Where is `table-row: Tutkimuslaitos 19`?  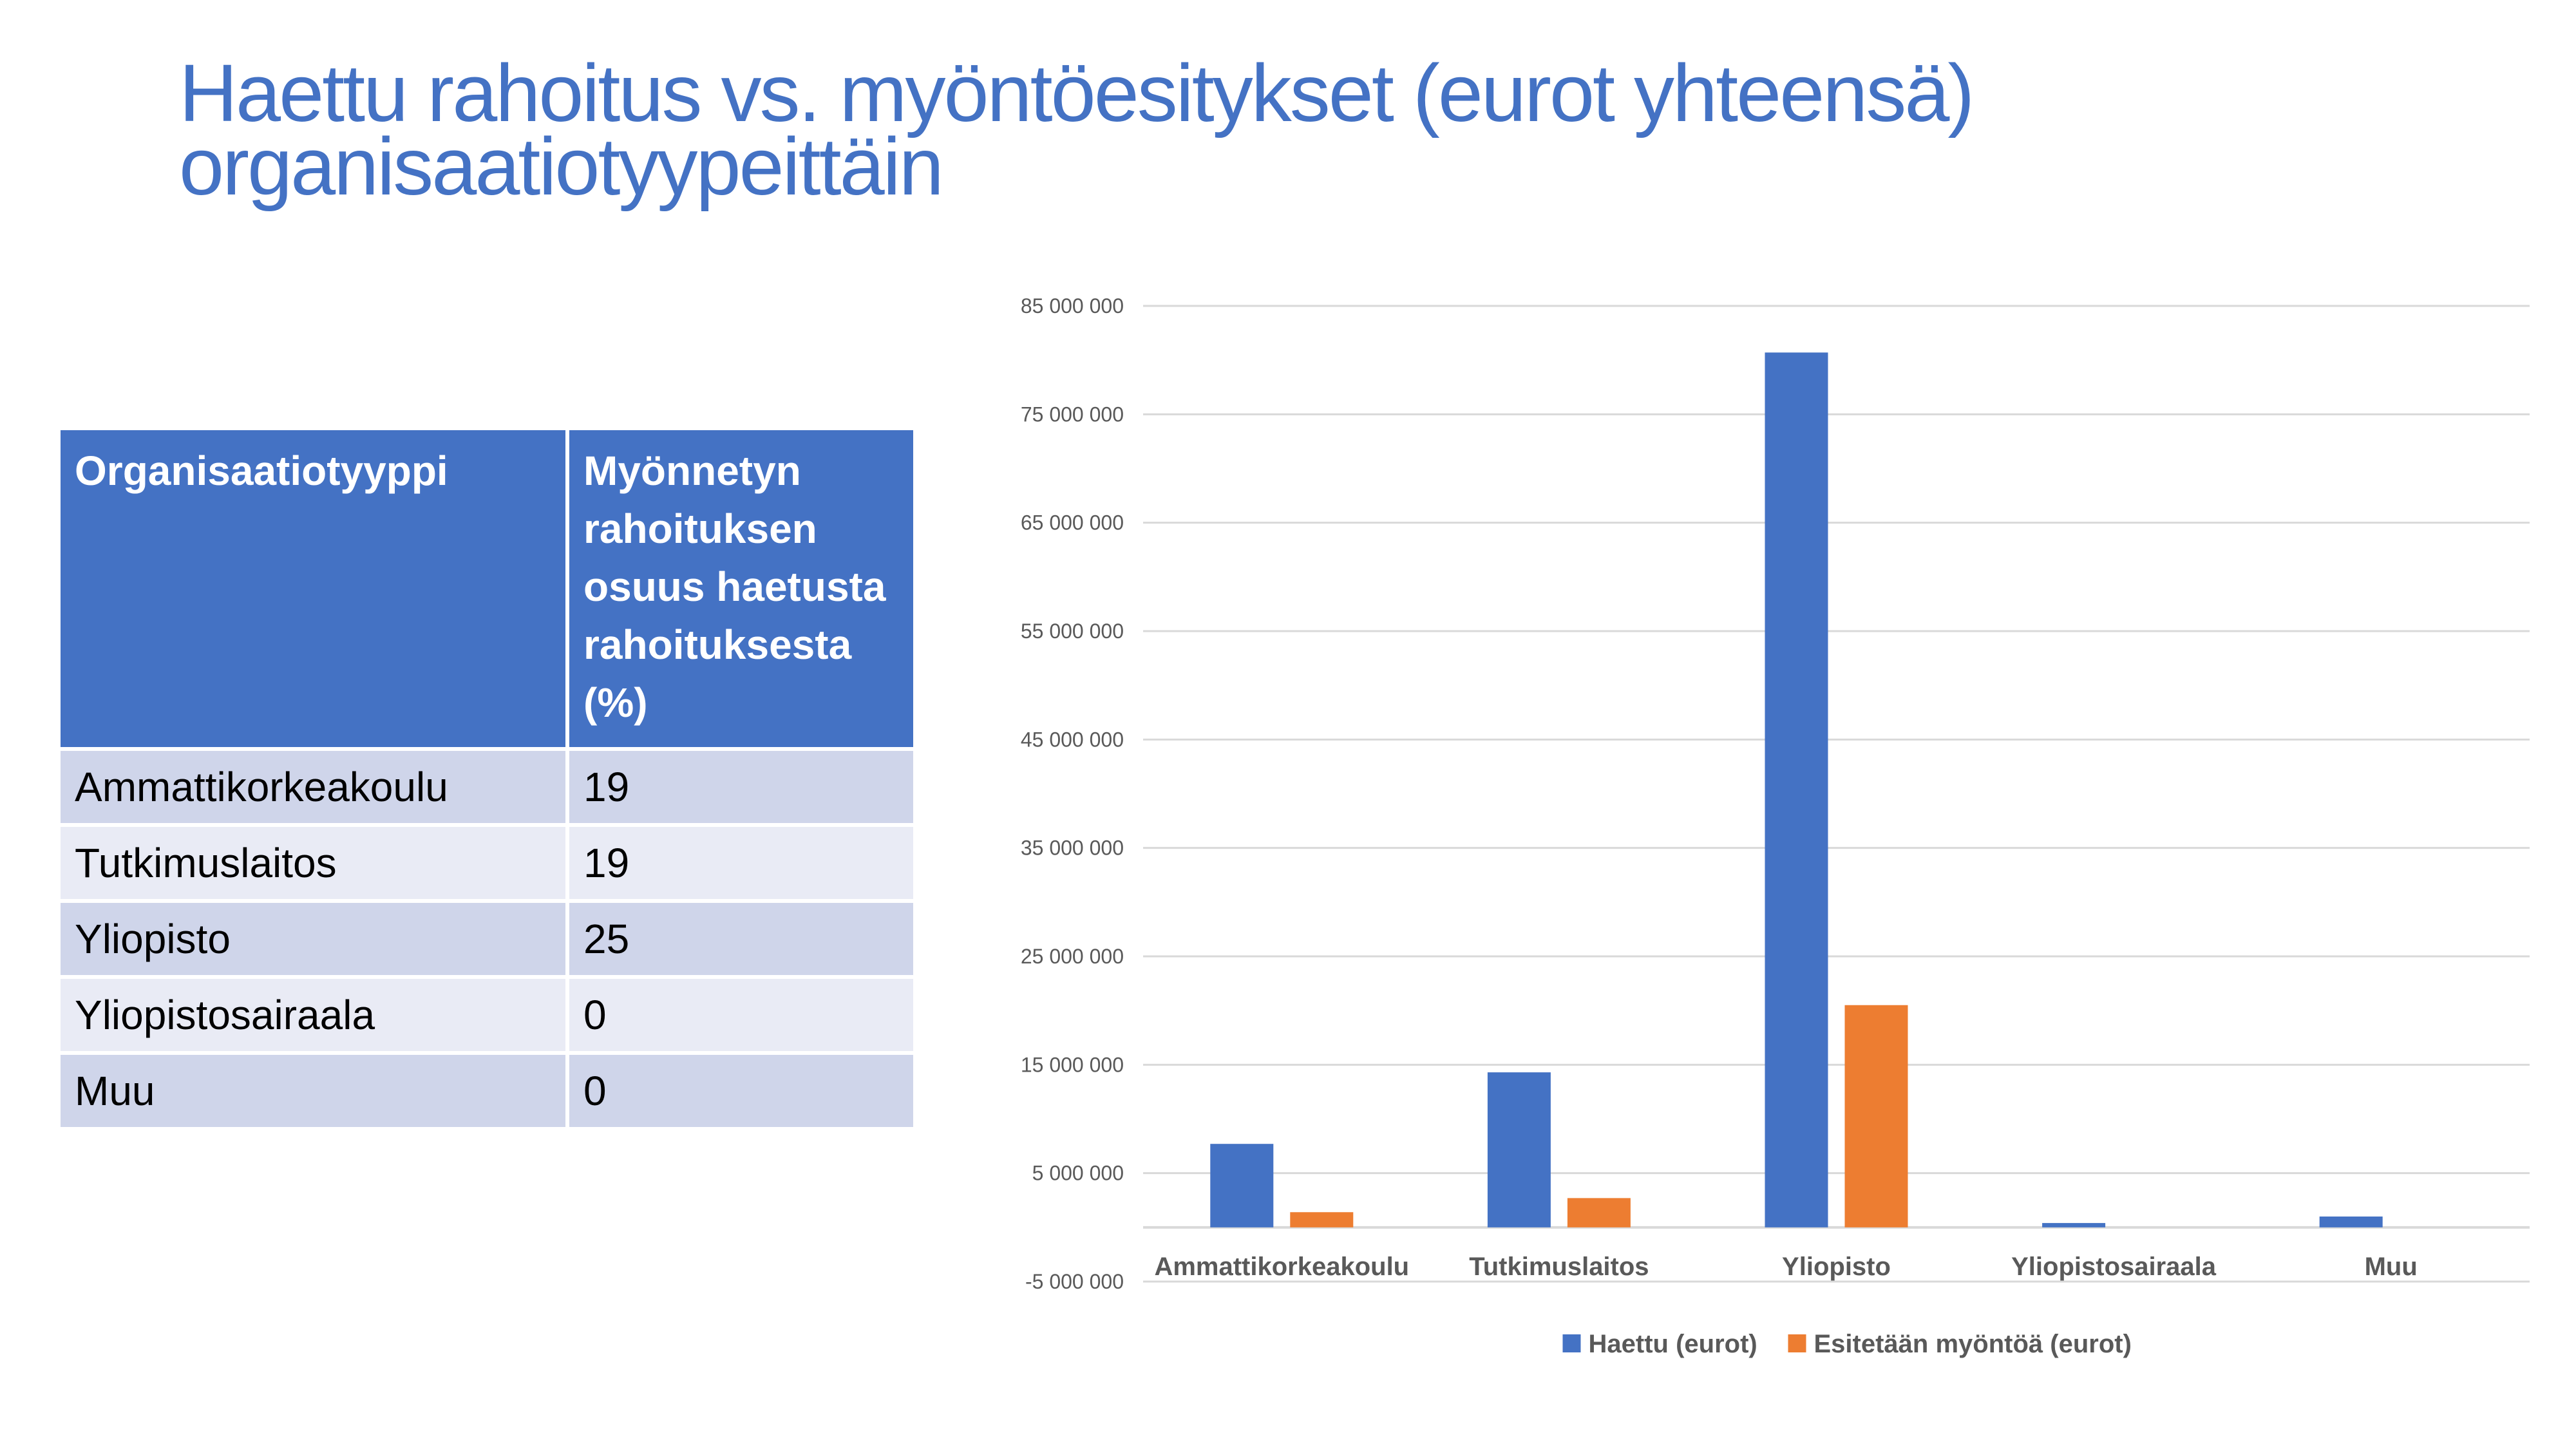 table-row: Tutkimuslaitos 19 is located at coordinates (487, 863).